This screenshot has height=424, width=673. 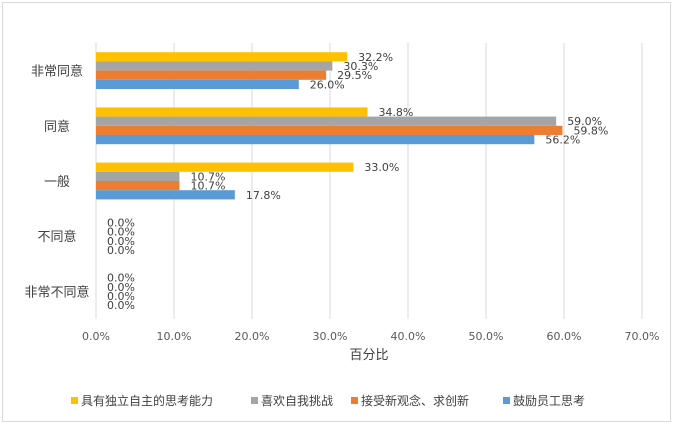 What do you see at coordinates (330, 336) in the screenshot?
I see `x-tick-label: 30.0%` at bounding box center [330, 336].